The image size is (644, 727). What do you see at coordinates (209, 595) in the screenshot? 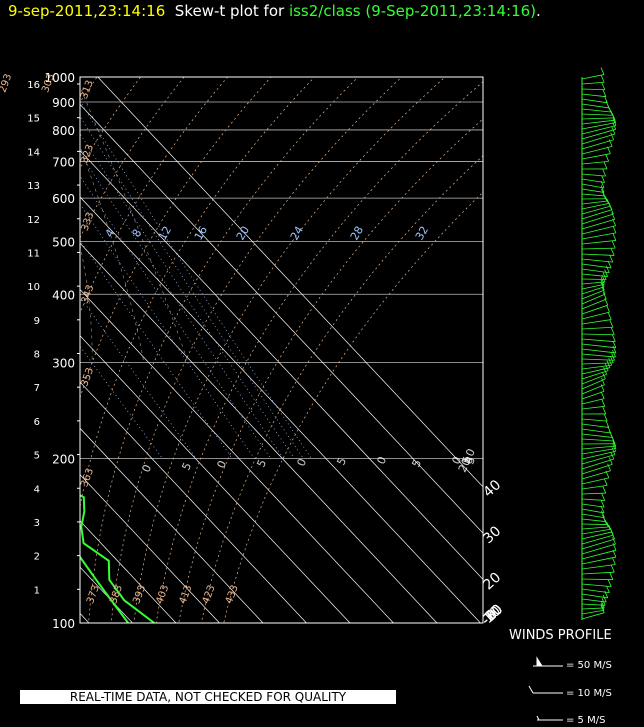
I see `dry-adiabat-label: 423` at bounding box center [209, 595].